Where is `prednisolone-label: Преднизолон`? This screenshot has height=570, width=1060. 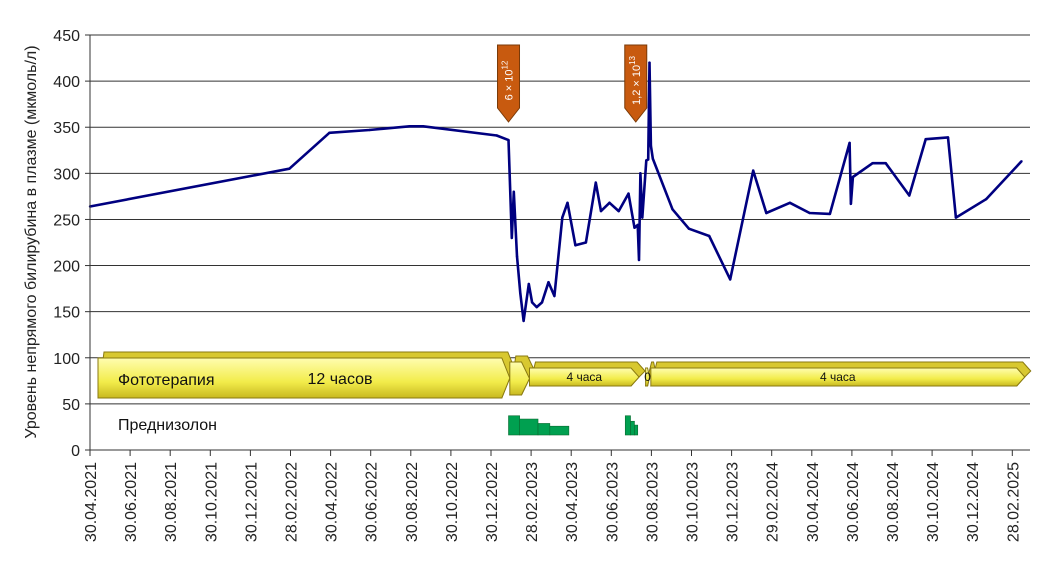
prednisolone-label: Преднизолон is located at coordinates (167, 425).